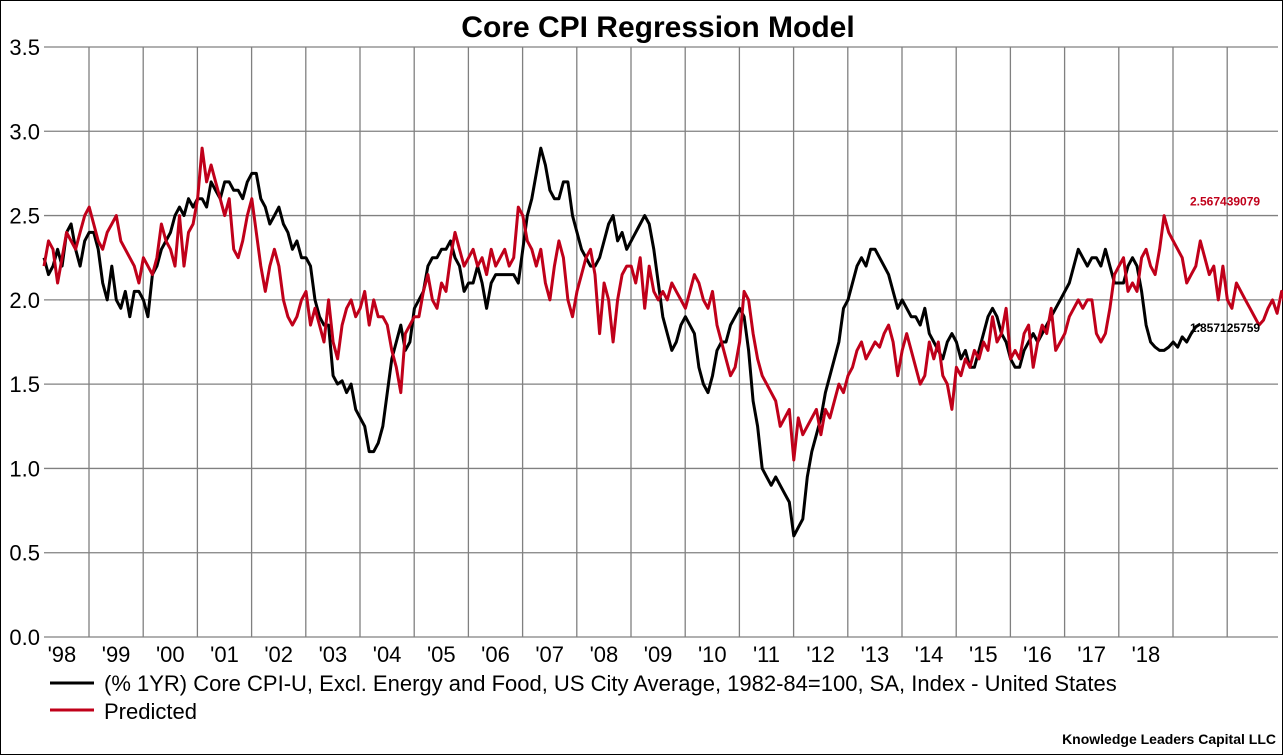 This screenshot has width=1283, height=755. Describe the element at coordinates (983, 654) in the screenshot. I see `x-tick-label: '15` at that location.